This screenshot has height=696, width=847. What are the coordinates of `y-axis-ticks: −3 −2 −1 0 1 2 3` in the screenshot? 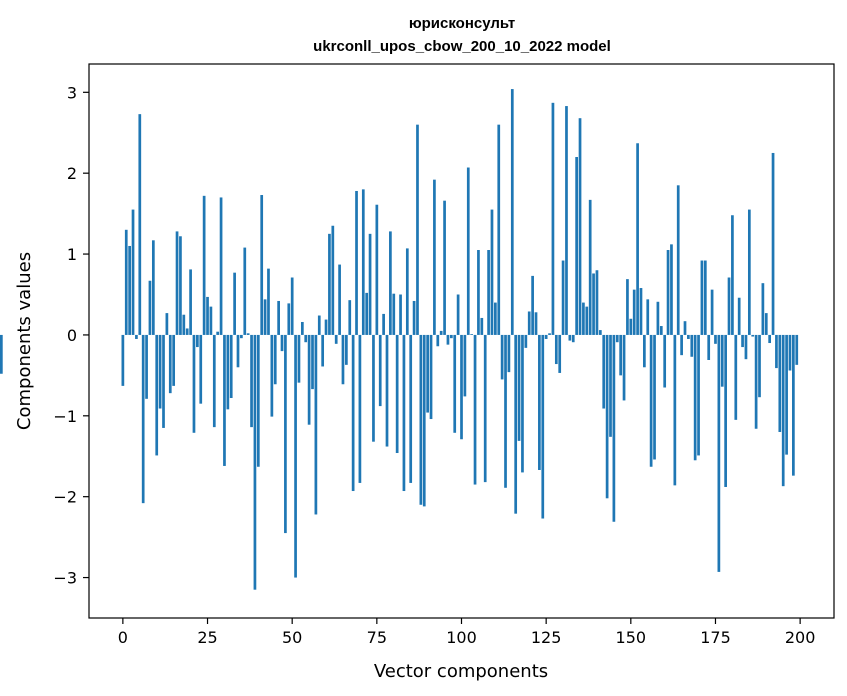 It's located at (71, 335).